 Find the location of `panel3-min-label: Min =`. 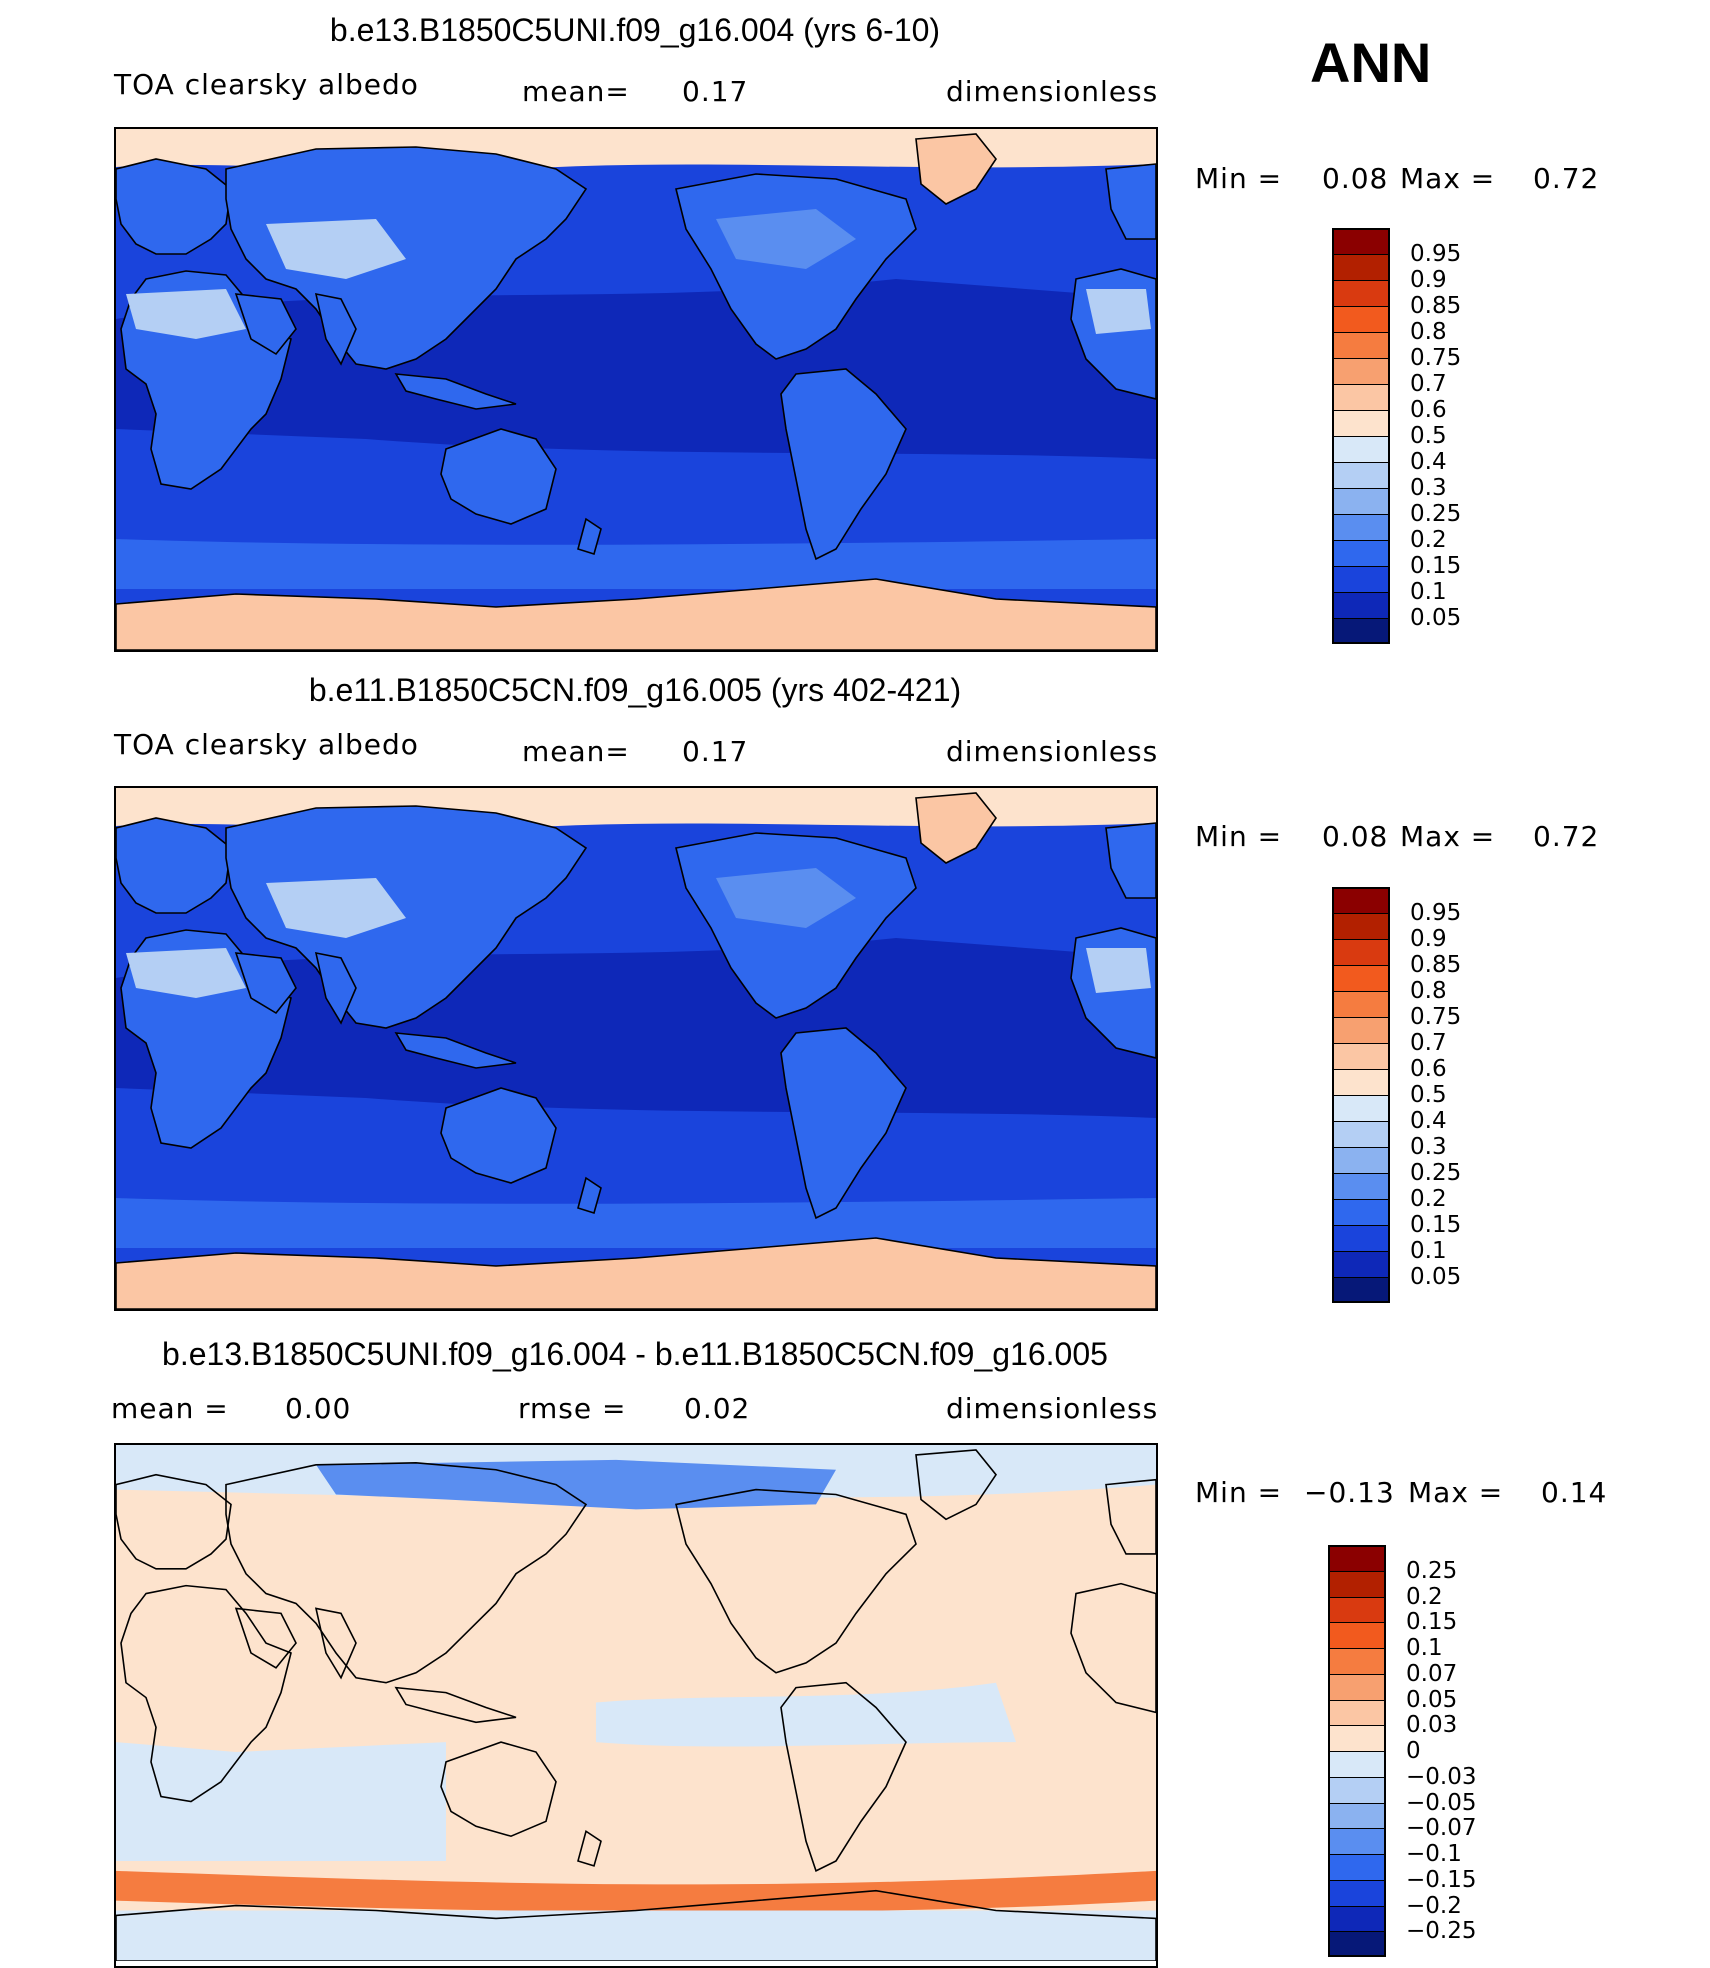

panel3-min-label: Min = is located at coordinates (1239, 1492).